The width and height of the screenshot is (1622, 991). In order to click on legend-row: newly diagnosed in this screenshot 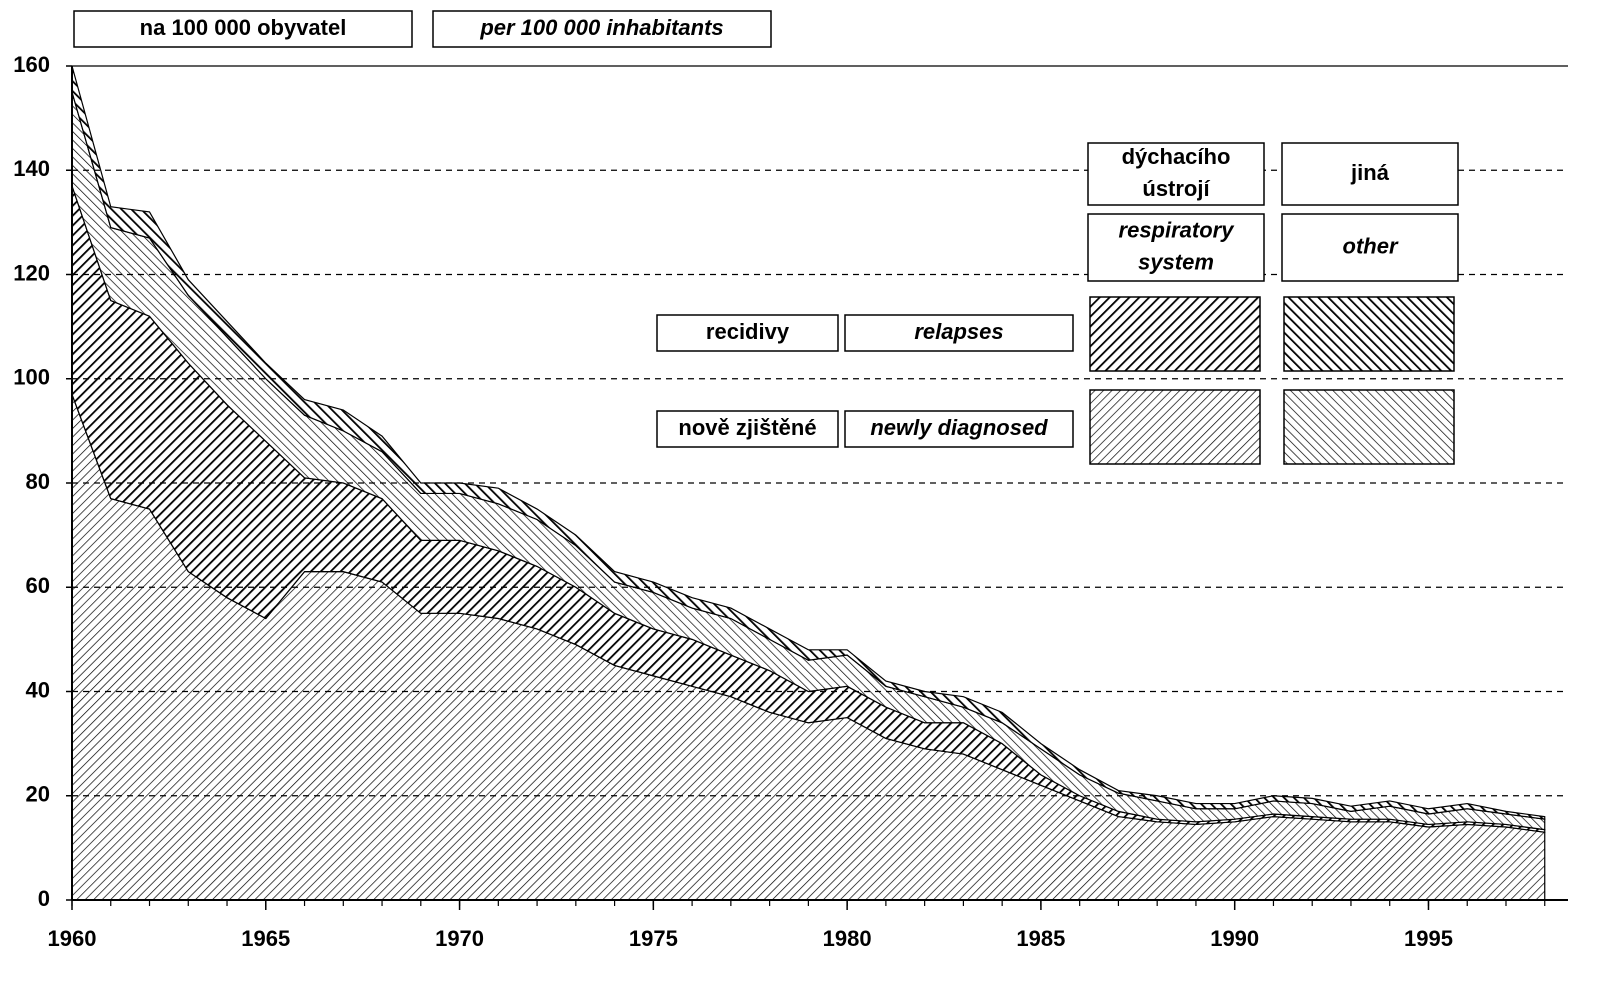, I will do `click(959, 427)`.